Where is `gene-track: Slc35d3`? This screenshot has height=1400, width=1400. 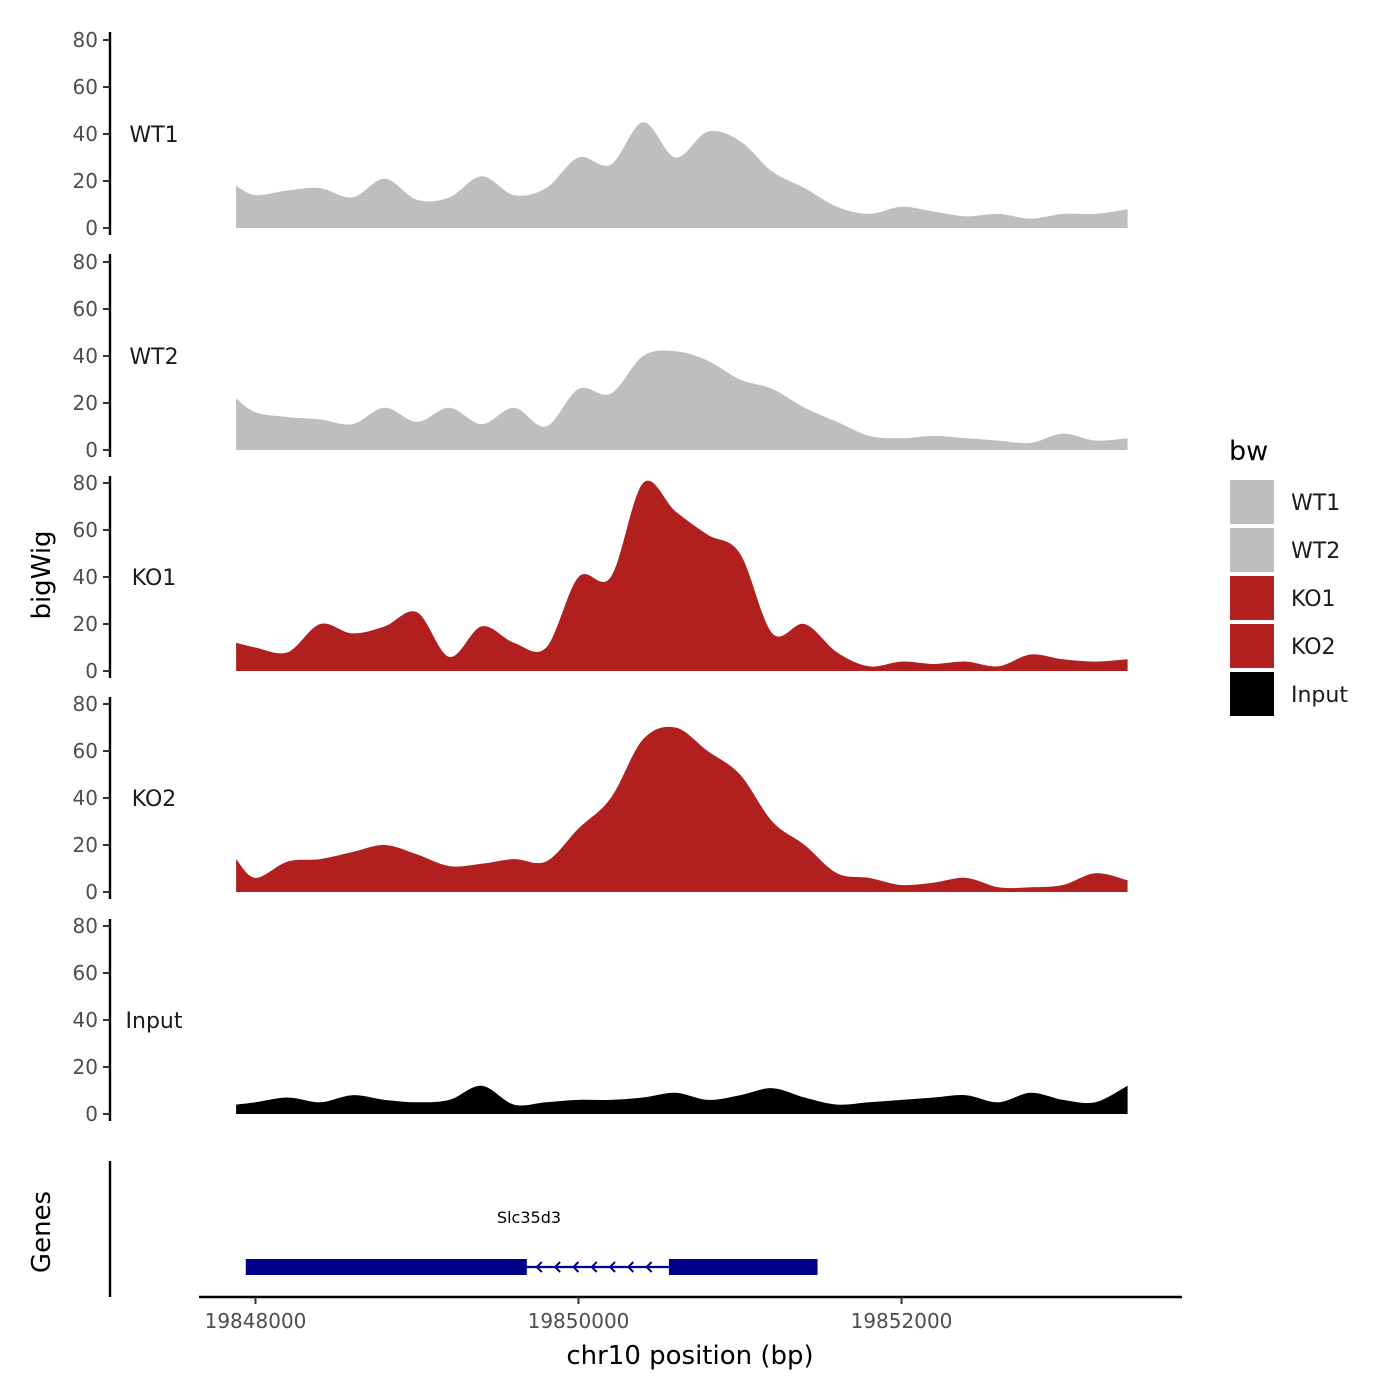 gene-track: Slc35d3 is located at coordinates (463, 1229).